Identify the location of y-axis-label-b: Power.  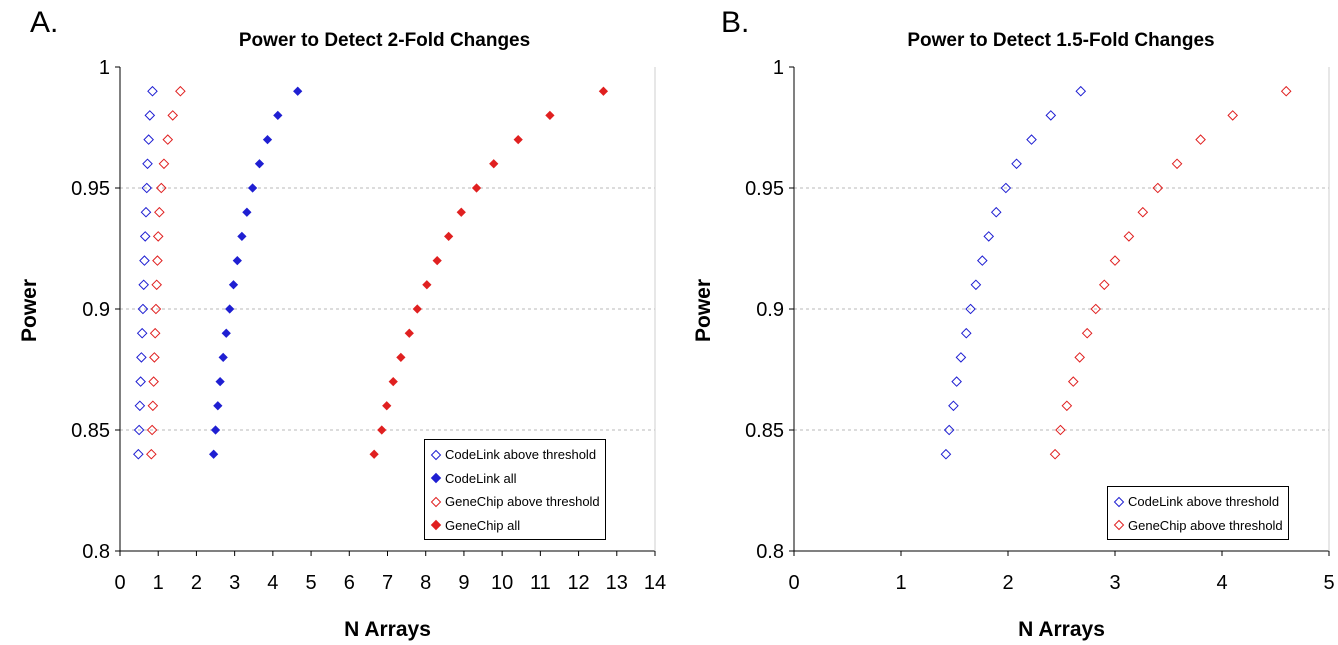
(703, 310).